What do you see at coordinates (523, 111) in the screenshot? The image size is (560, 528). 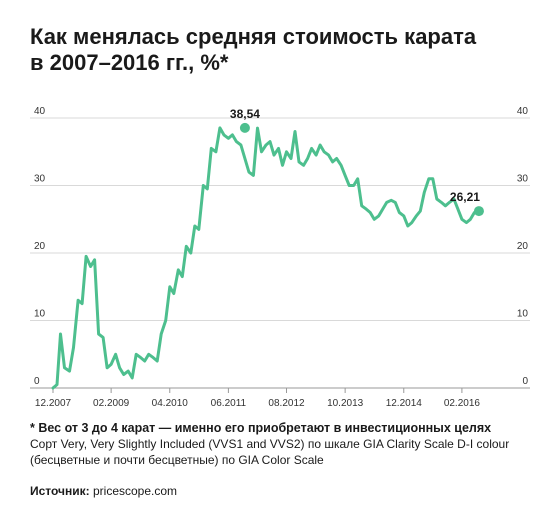 I see `y-tick-label-right: 40` at bounding box center [523, 111].